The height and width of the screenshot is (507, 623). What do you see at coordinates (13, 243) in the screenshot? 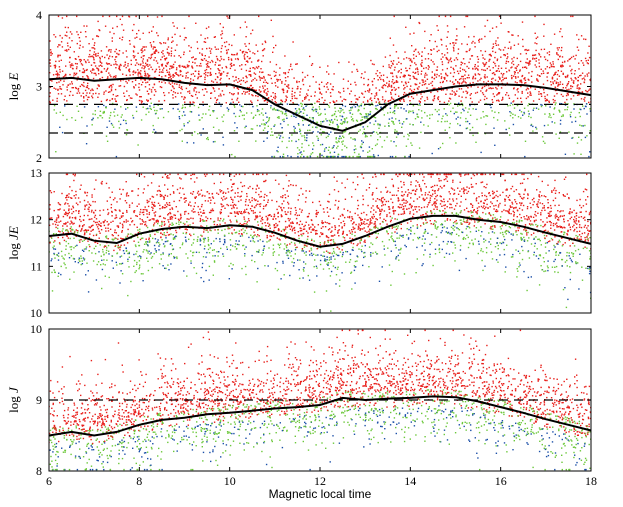
I see `y-axis-label: log JE` at bounding box center [13, 243].